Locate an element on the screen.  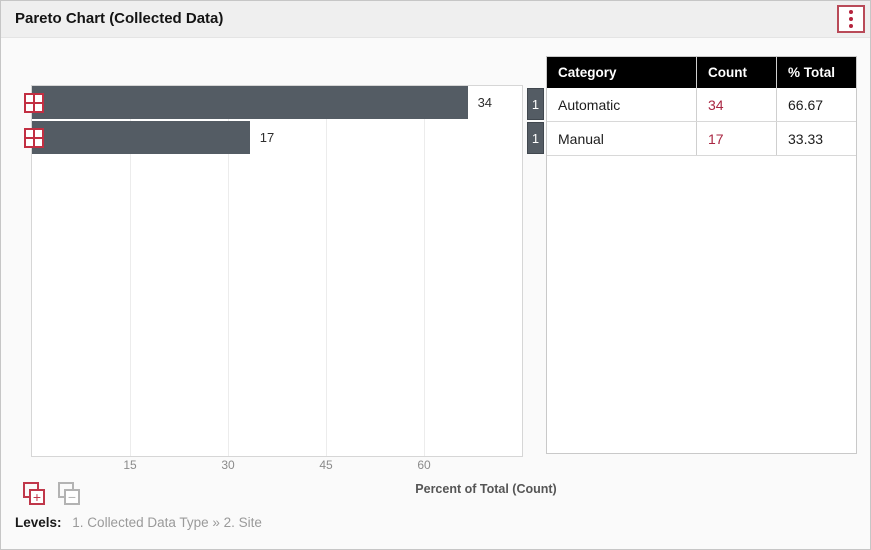
bar-row: 34 is located at coordinates (273, 102).